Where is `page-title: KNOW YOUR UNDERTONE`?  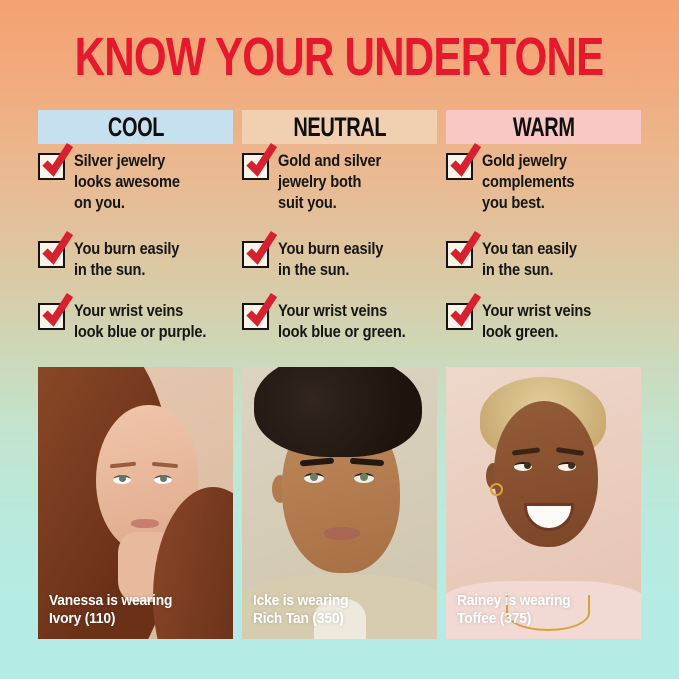 page-title: KNOW YOUR UNDERTONE is located at coordinates (340, 57).